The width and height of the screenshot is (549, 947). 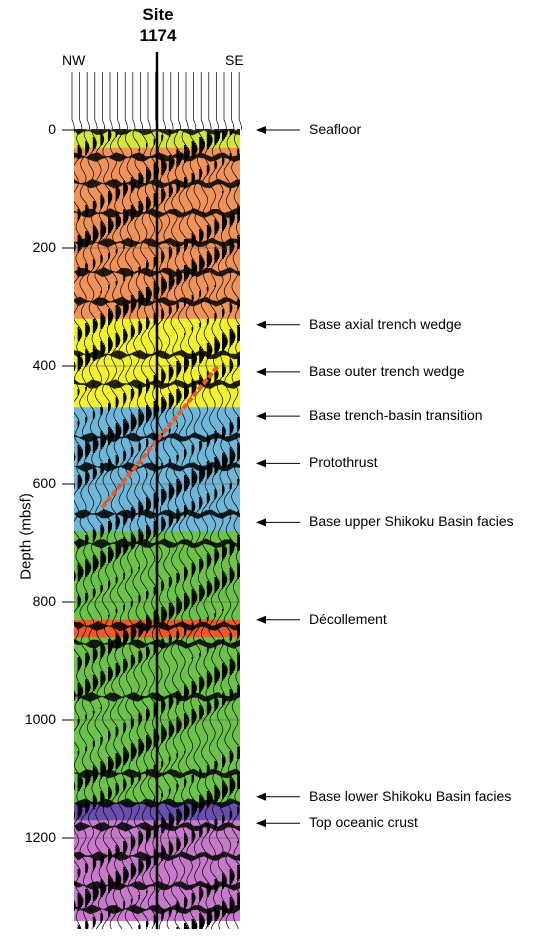 I want to click on horizon-label-decollement: Décollement, so click(x=348, y=618).